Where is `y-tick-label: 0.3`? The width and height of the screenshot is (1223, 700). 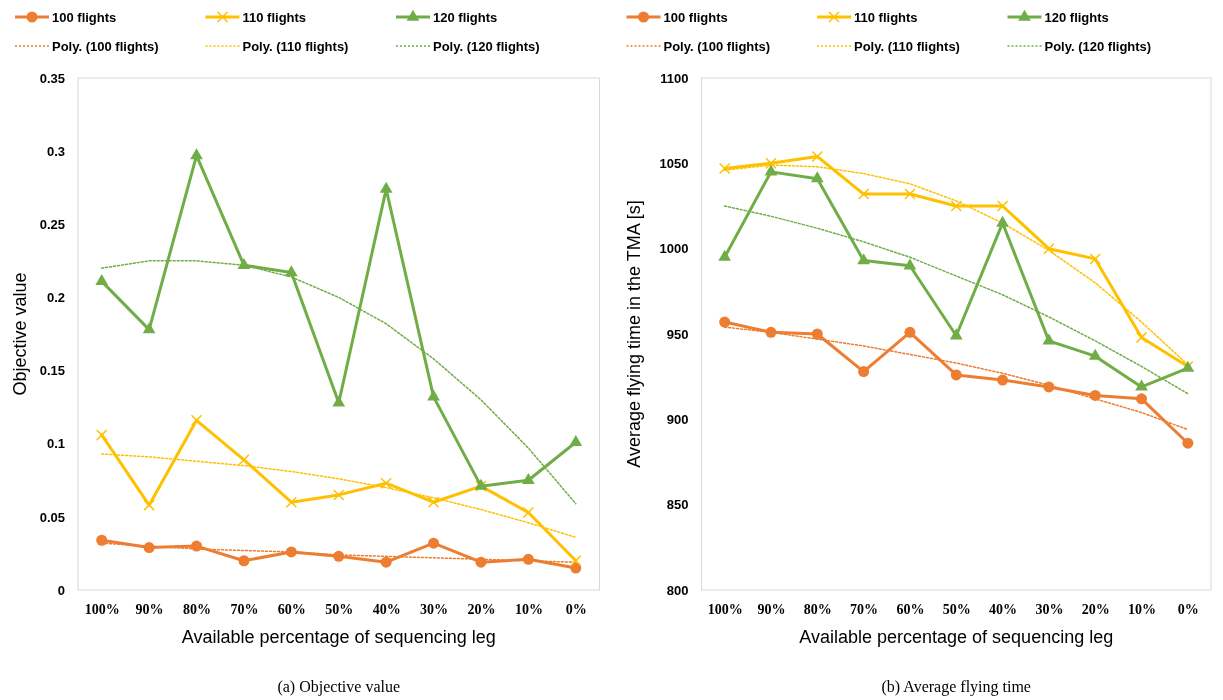 y-tick-label: 0.3 is located at coordinates (55, 151).